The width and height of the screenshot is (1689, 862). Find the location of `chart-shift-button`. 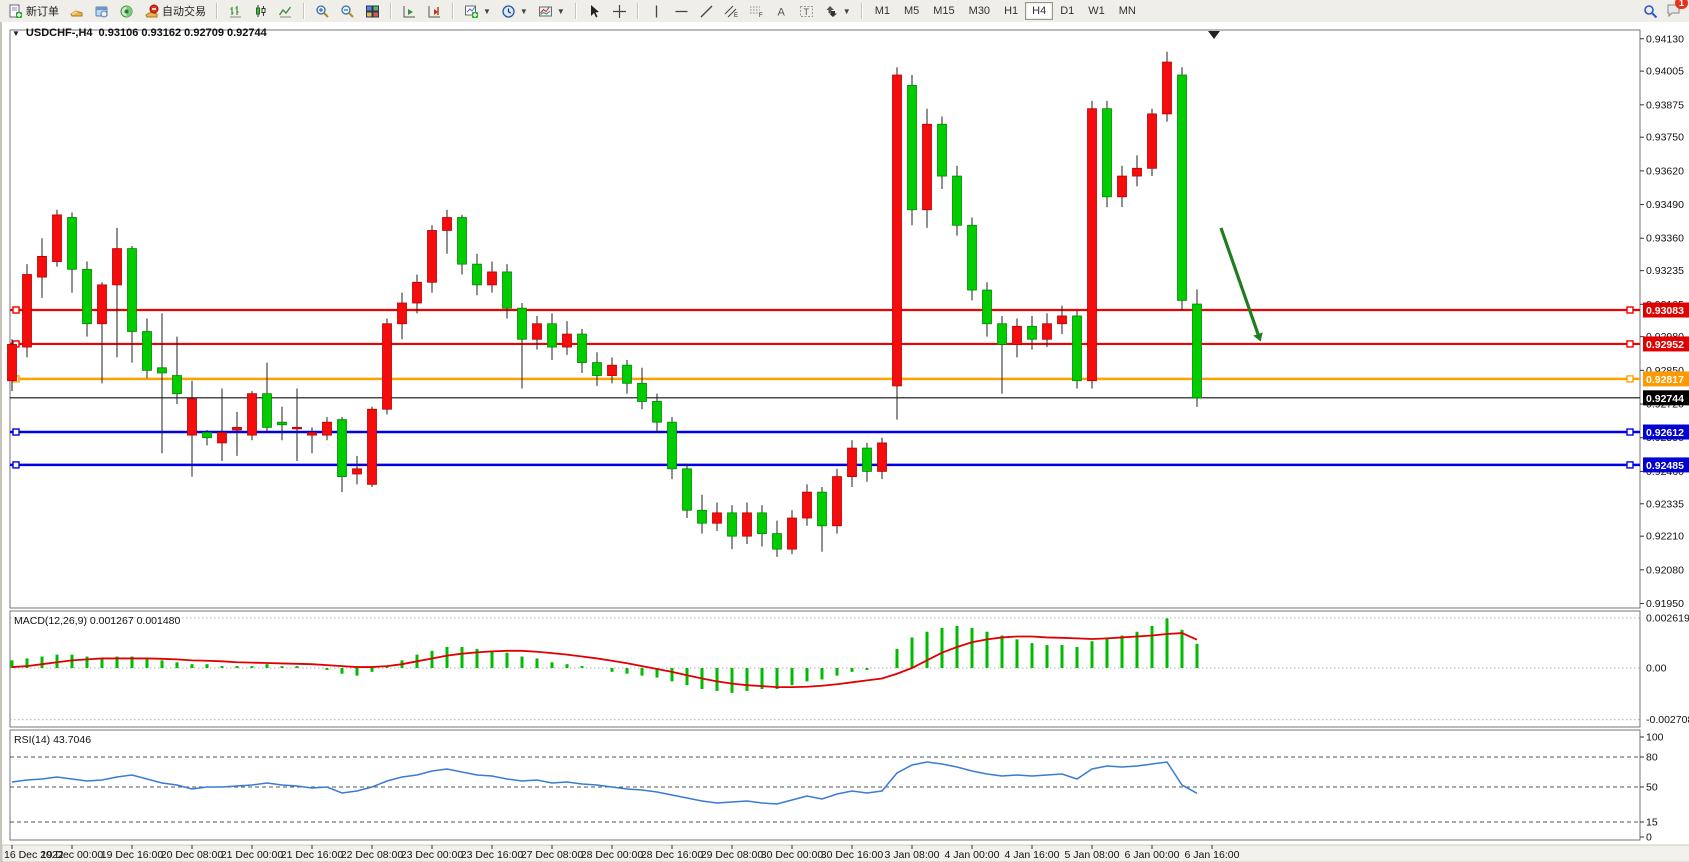

chart-shift-button is located at coordinates (409, 11).